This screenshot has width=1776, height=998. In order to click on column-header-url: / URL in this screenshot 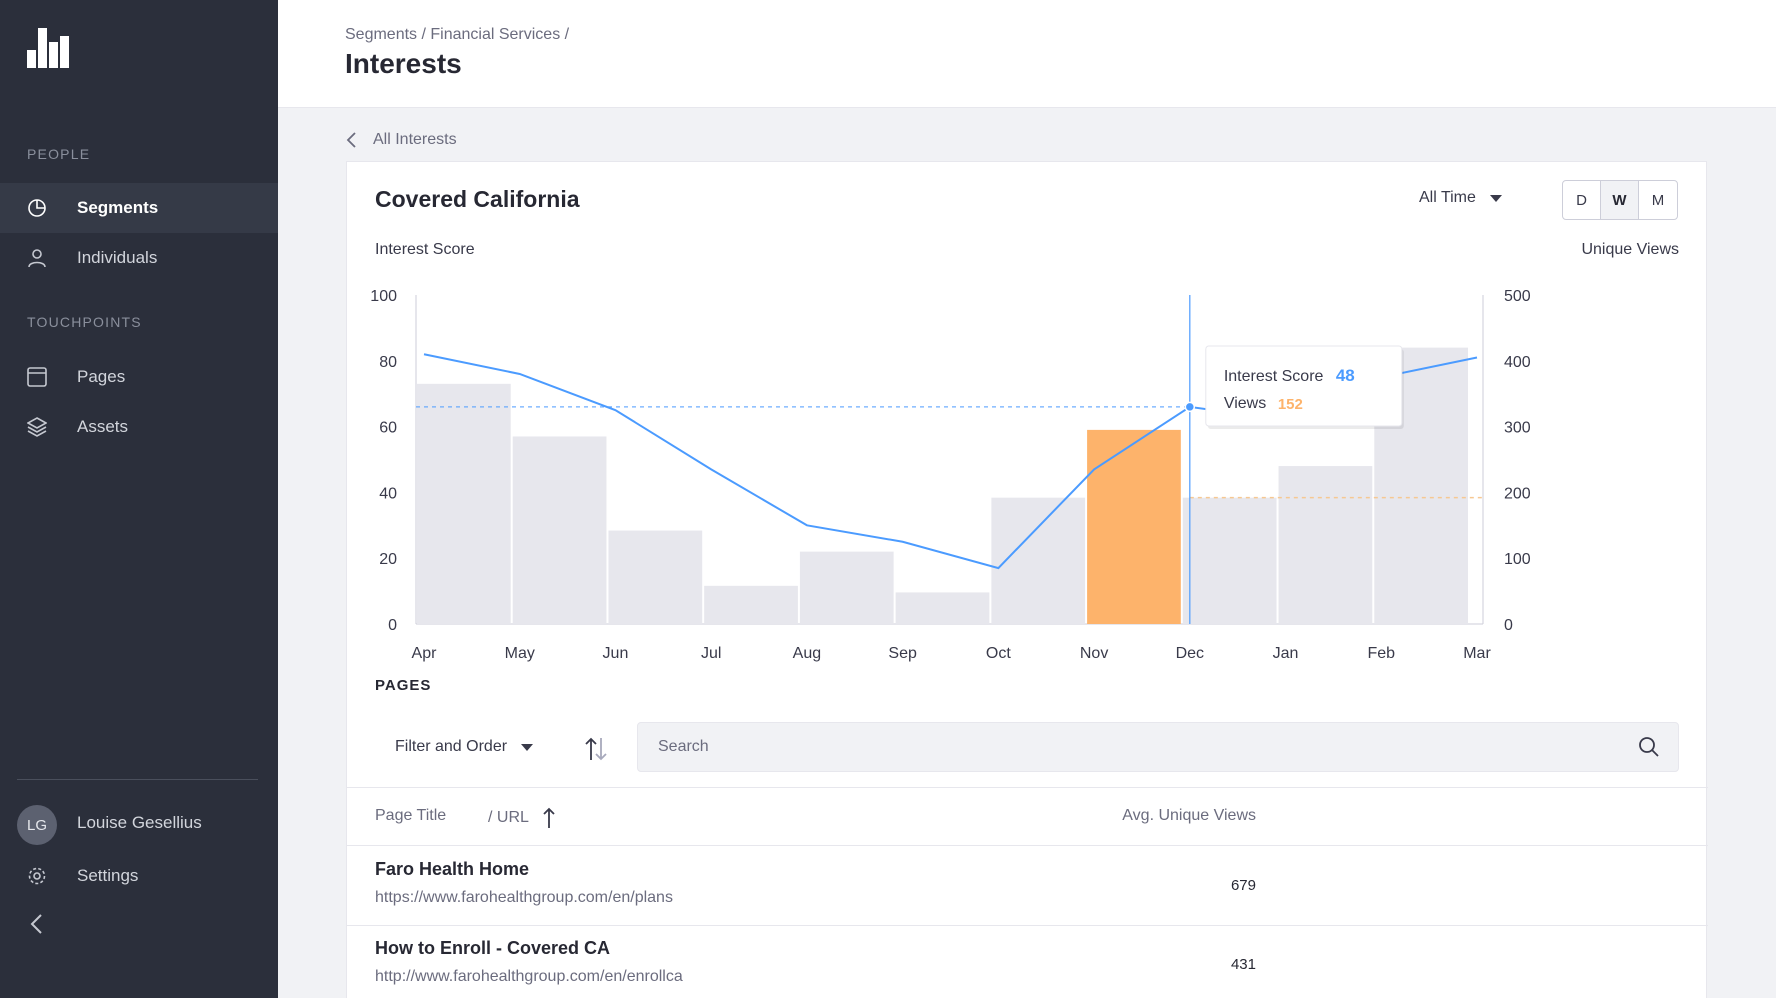, I will do `click(521, 818)`.